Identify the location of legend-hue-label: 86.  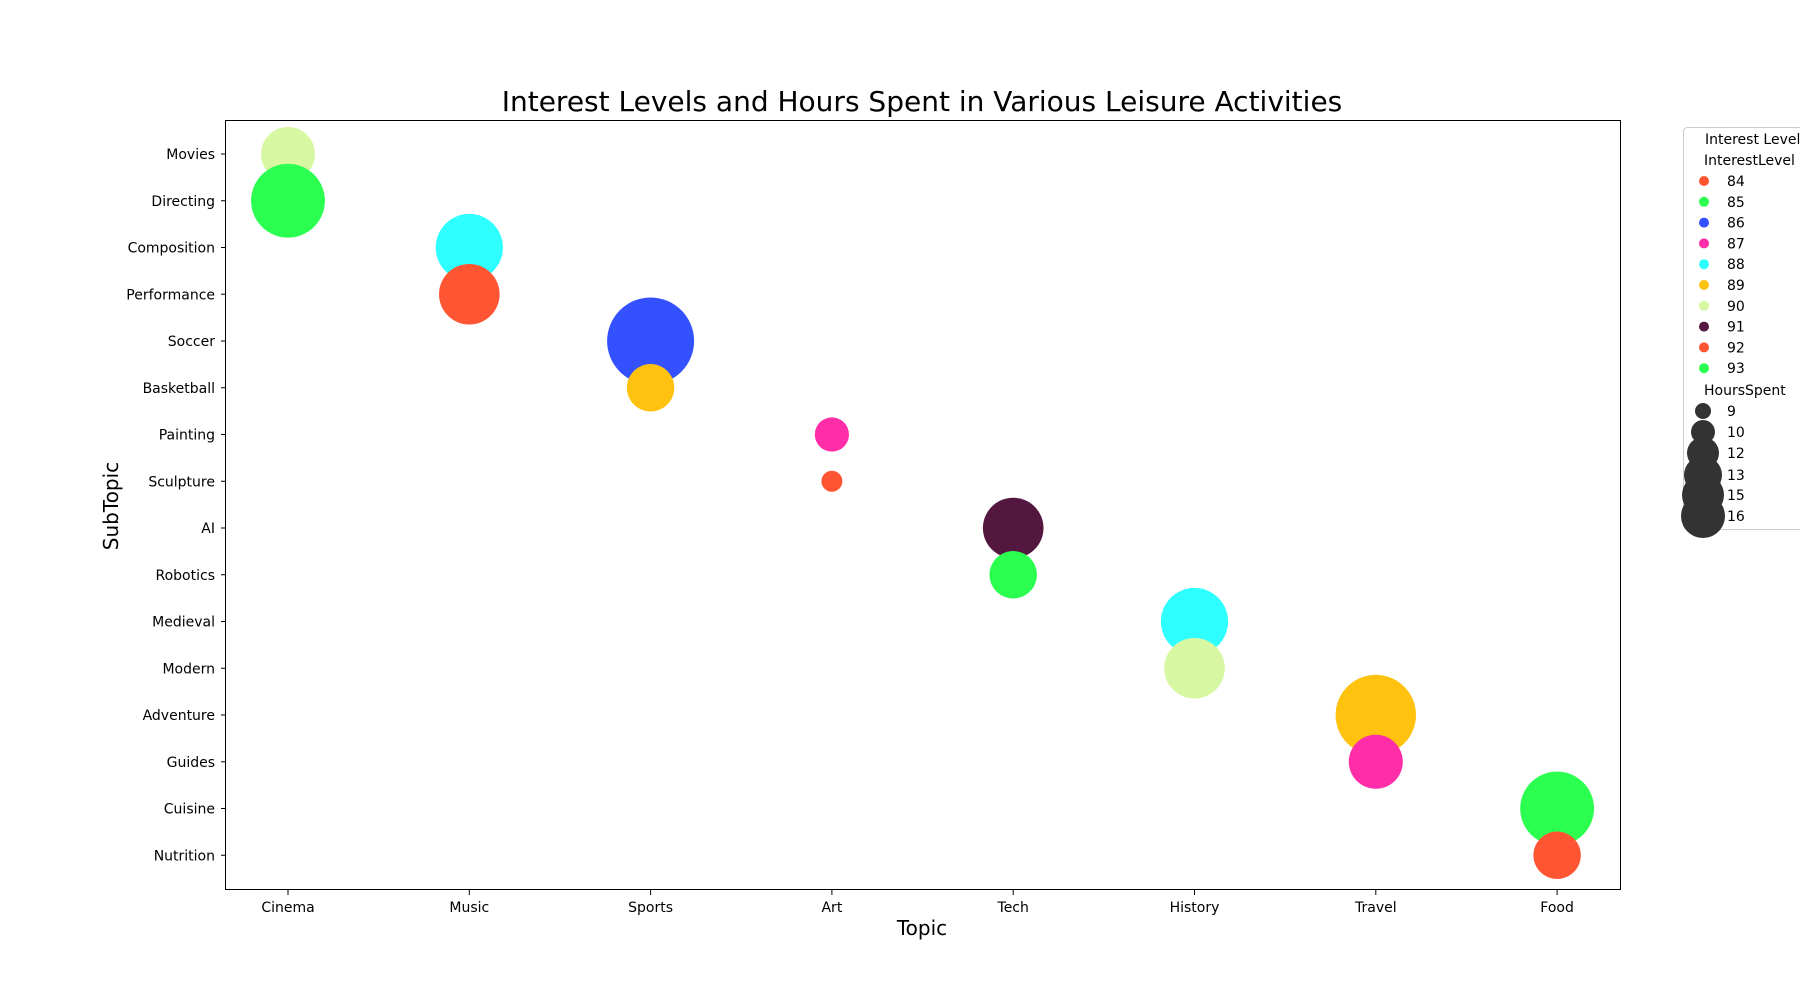
(1736, 224).